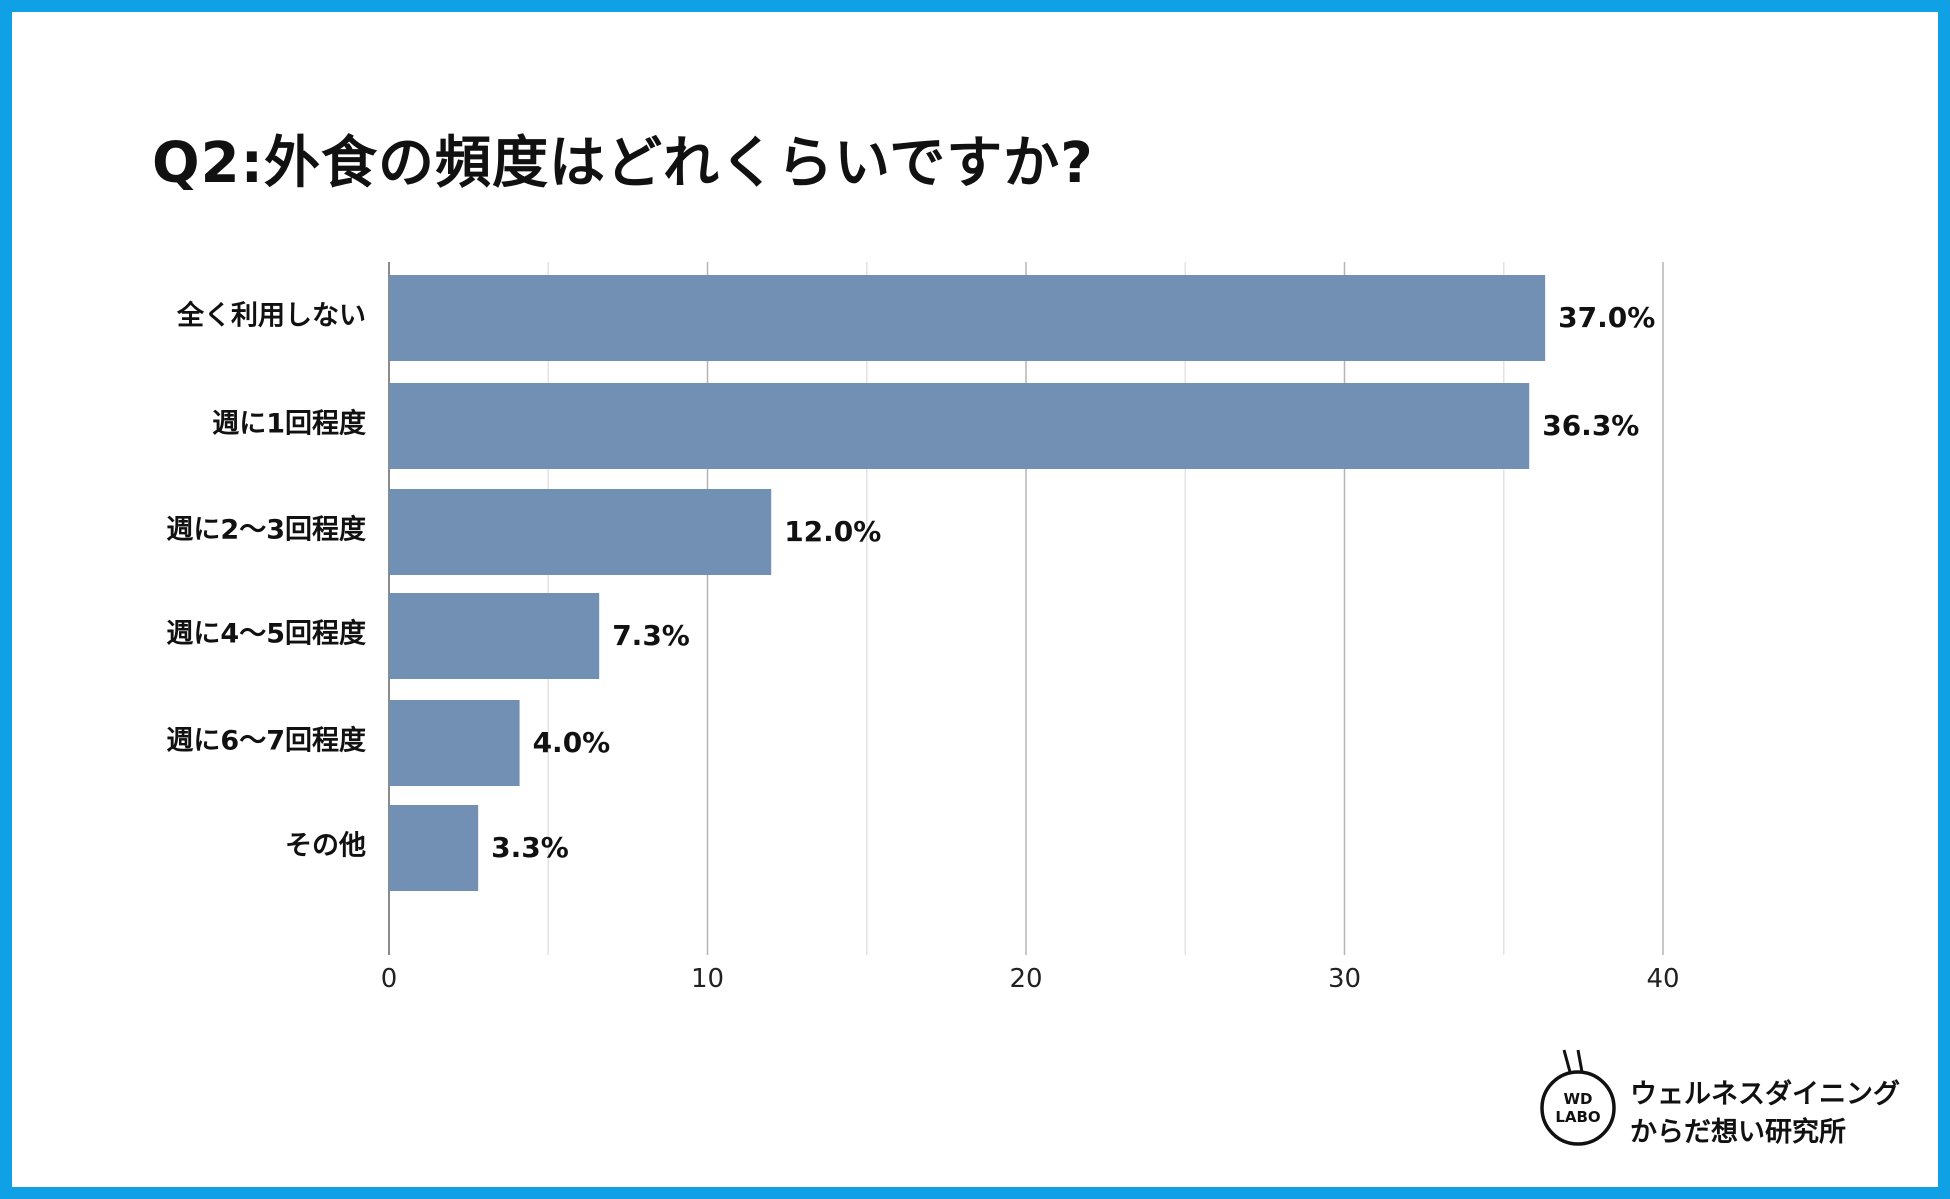 Image resolution: width=1950 pixels, height=1199 pixels. Describe the element at coordinates (266, 634) in the screenshot. I see `category-label: 週に4〜5回程度` at that location.